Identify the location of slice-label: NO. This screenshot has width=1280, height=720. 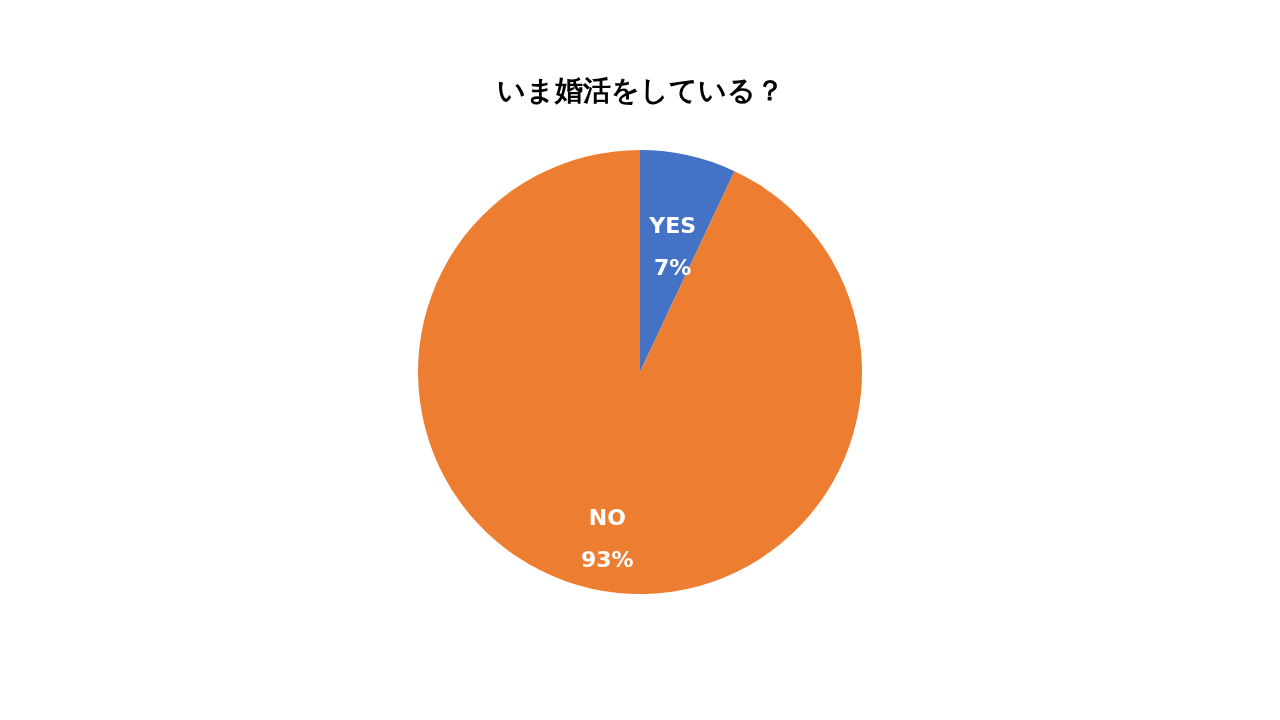
(607, 518).